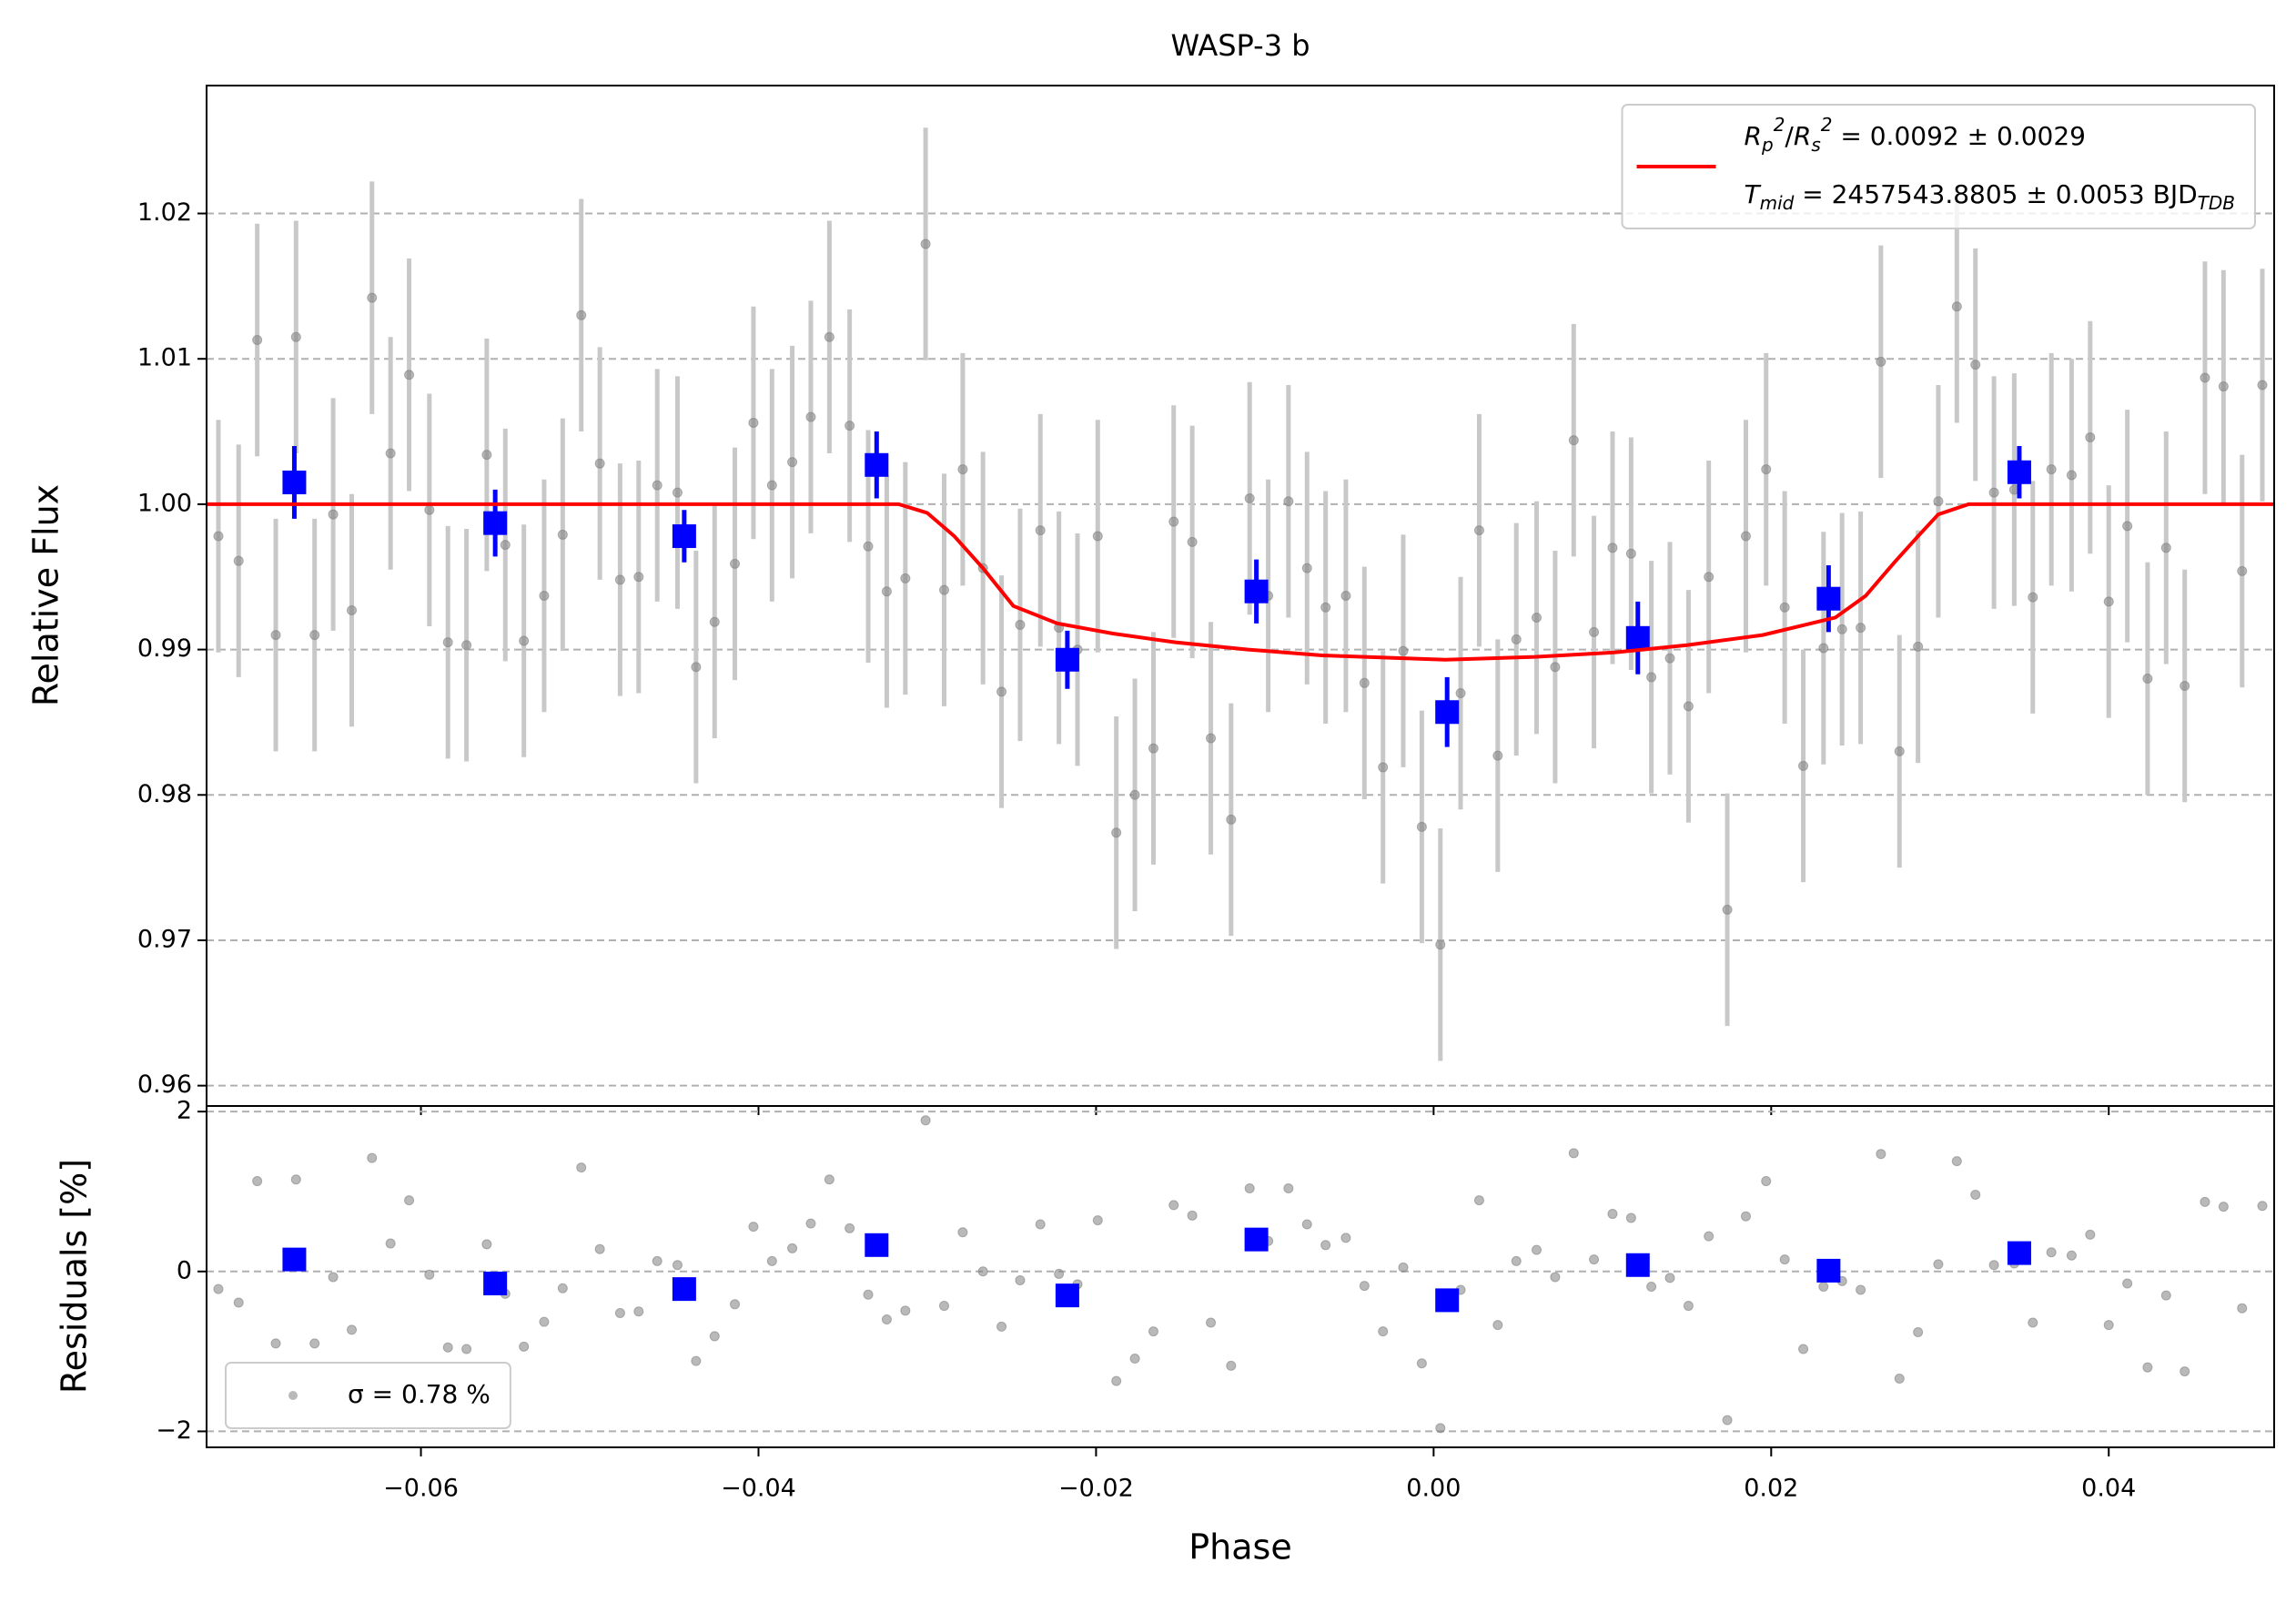 Image resolution: width=2296 pixels, height=1603 pixels. Describe the element at coordinates (184, 1111) in the screenshot. I see `y-tick-label: 2` at that location.